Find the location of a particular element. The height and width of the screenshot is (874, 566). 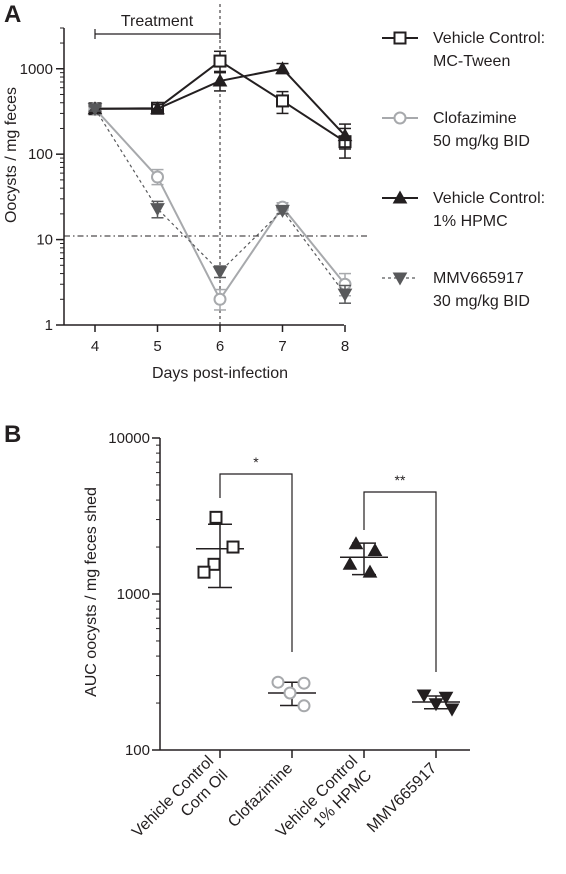

panel-b-y-tick-label: 1000 is located at coordinates (133, 594).